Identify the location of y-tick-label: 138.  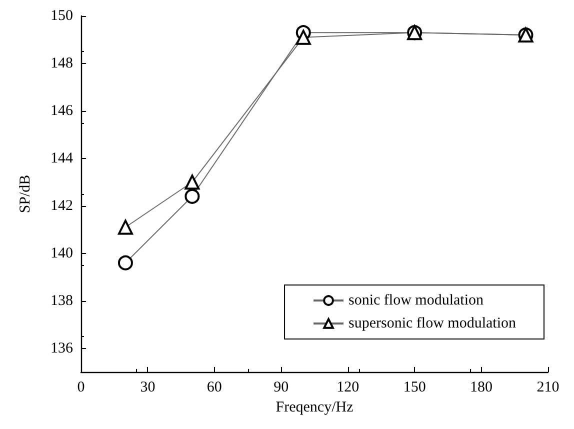
(61, 300).